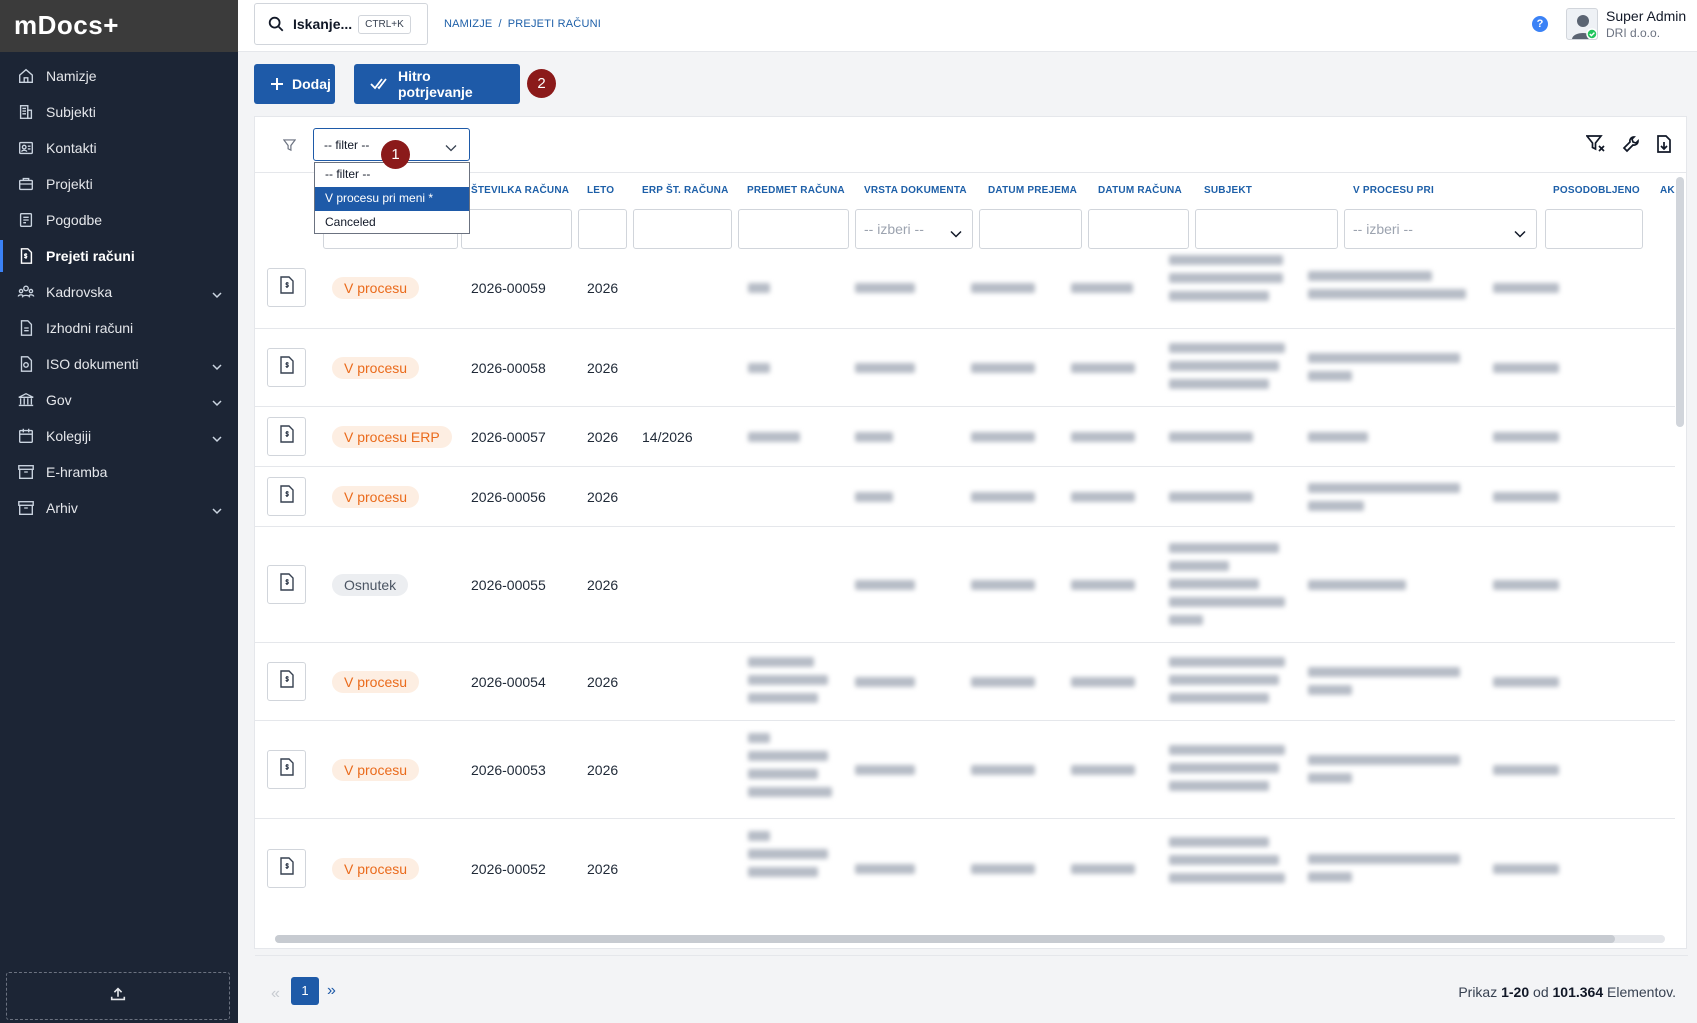  What do you see at coordinates (685, 190) in the screenshot?
I see `column-header-erp-number: ERP ŠT. RAČUNA` at bounding box center [685, 190].